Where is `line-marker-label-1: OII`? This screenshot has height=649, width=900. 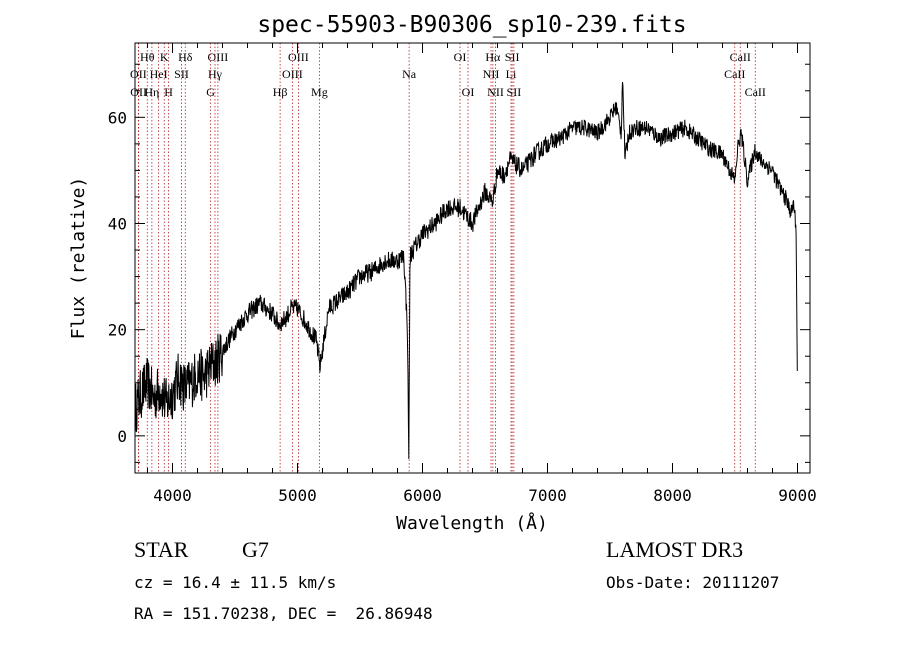 line-marker-label-1: OII is located at coordinates (138, 74).